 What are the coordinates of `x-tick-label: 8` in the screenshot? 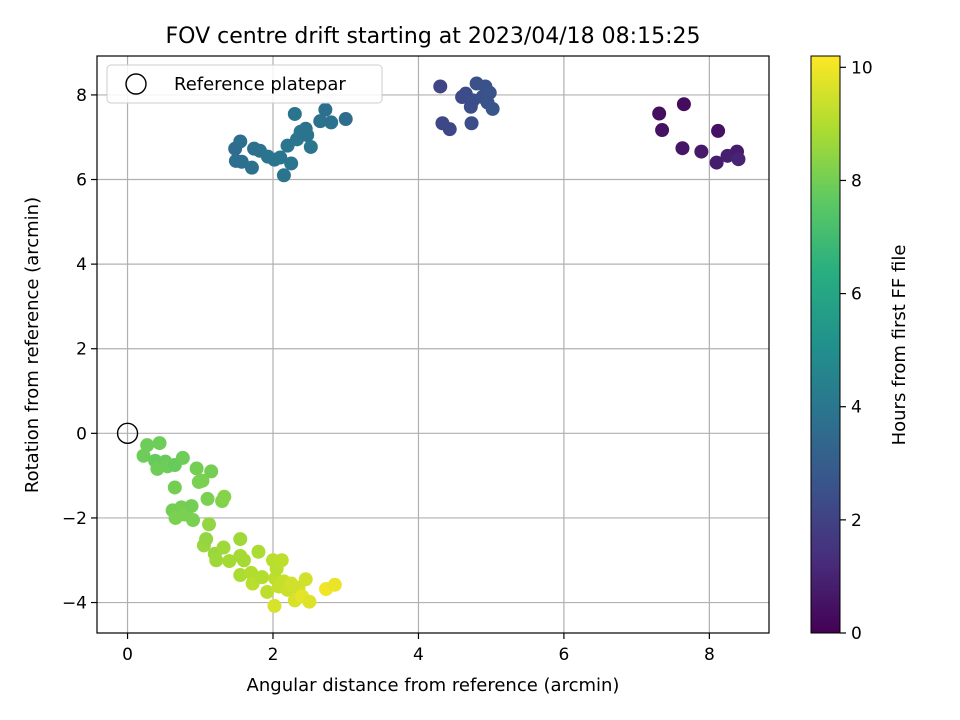 It's located at (709, 655).